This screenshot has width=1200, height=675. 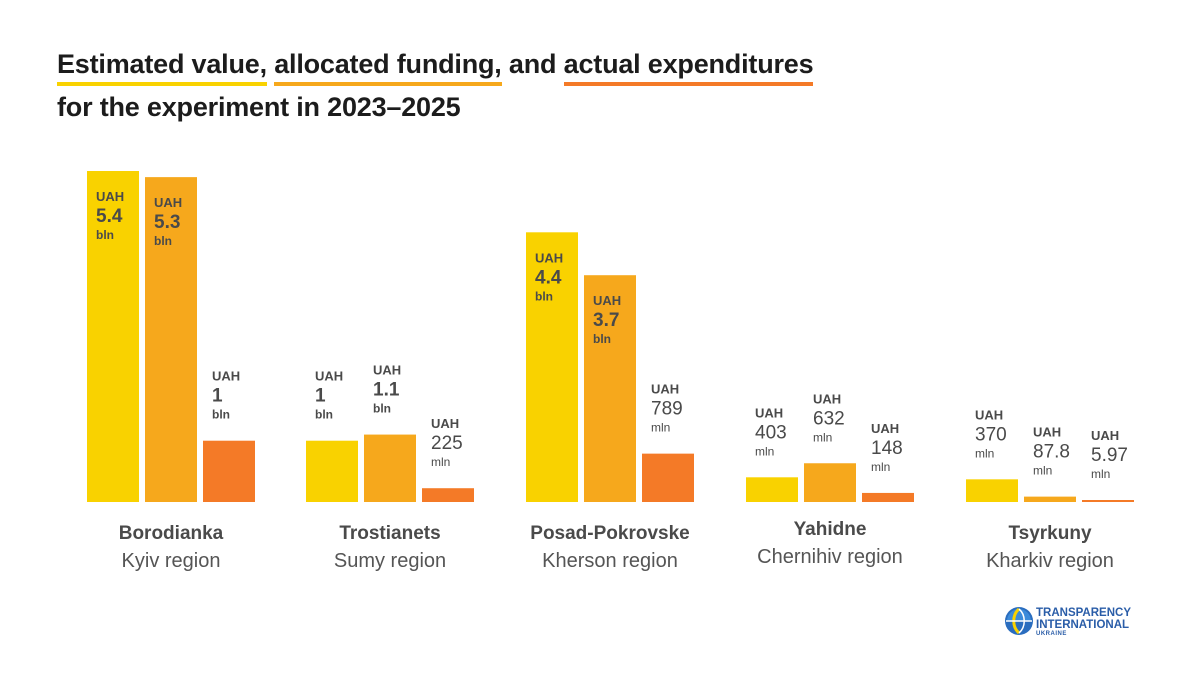 I want to click on bar-label-value: 3.7, so click(x=606, y=320).